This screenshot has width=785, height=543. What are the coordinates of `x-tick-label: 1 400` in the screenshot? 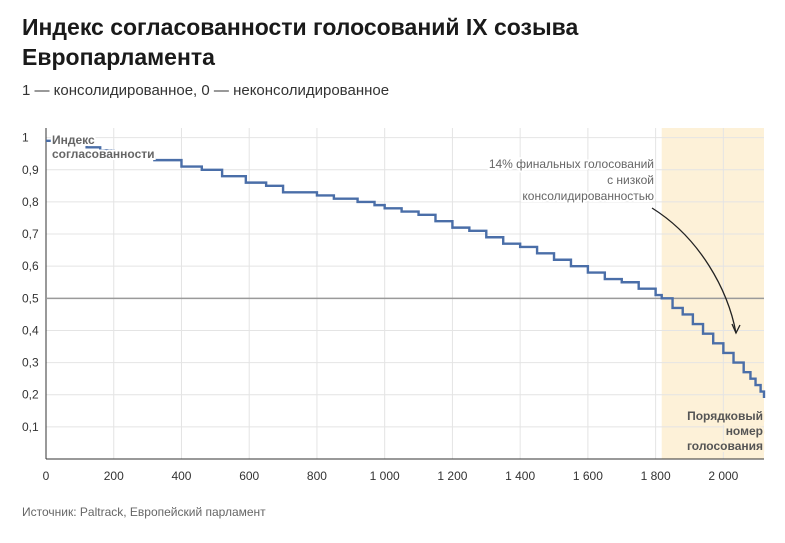 It's located at (520, 476).